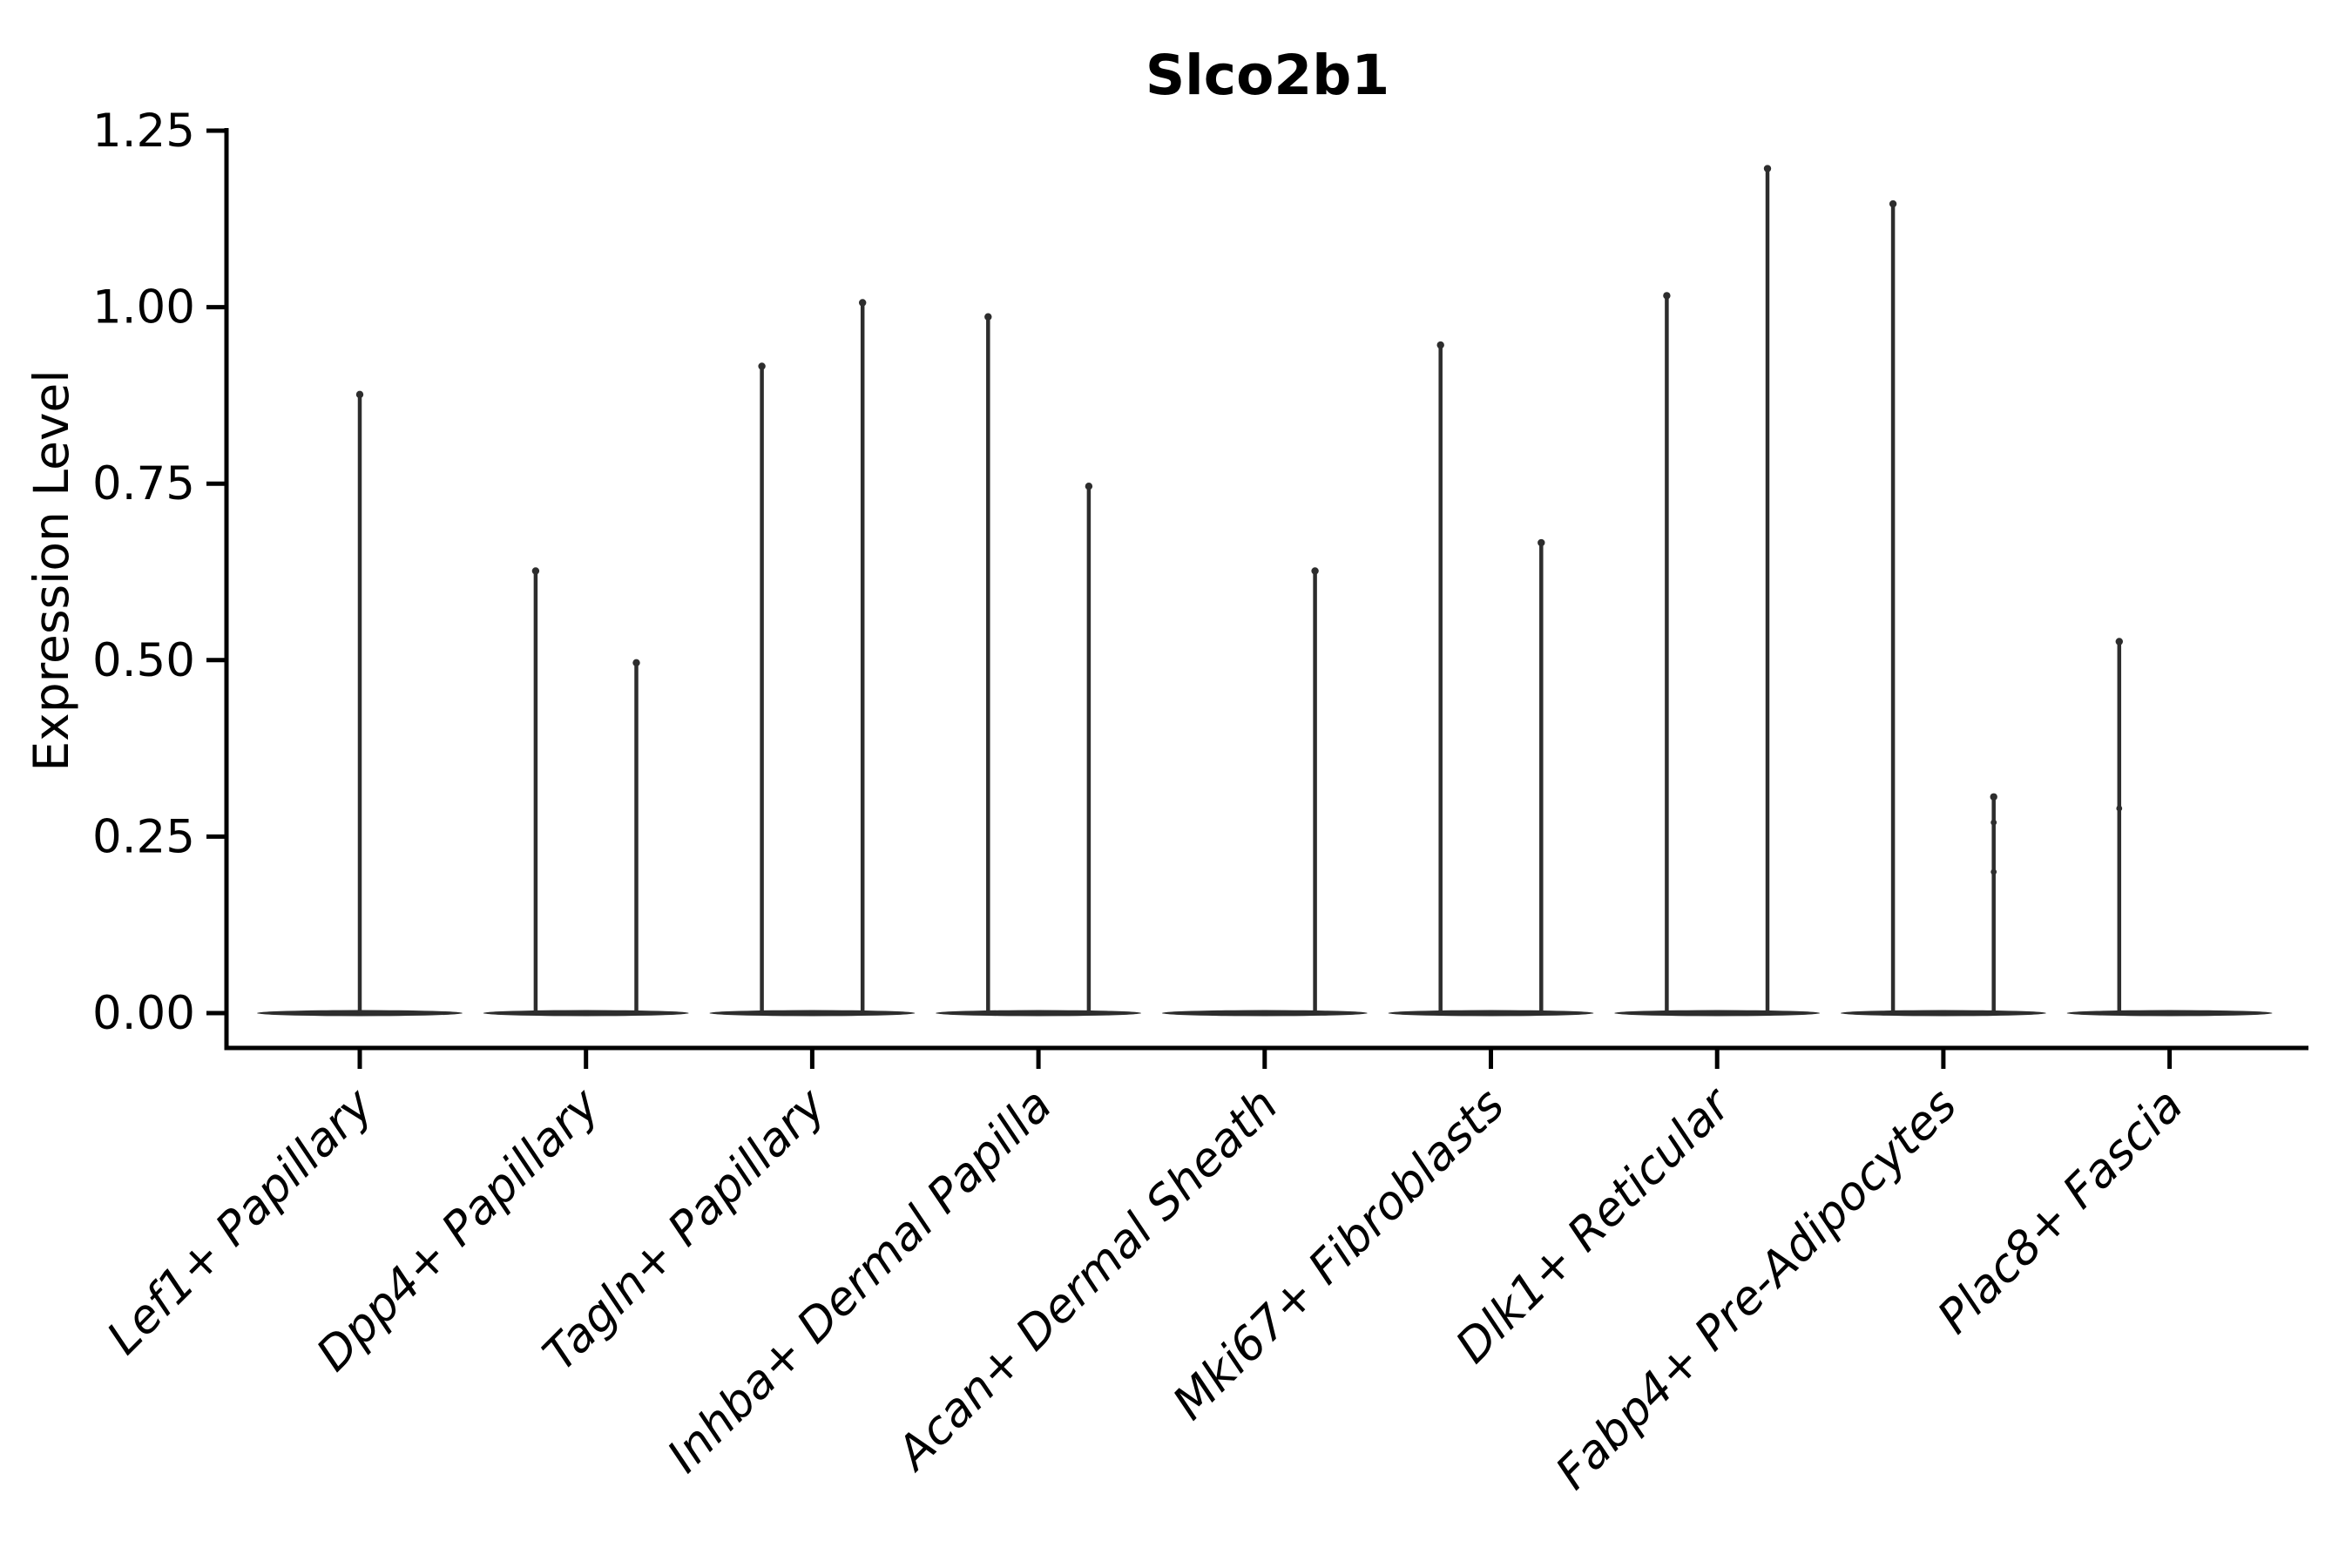 The image size is (2352, 1568). I want to click on y-tick-label: 1.00, so click(143, 308).